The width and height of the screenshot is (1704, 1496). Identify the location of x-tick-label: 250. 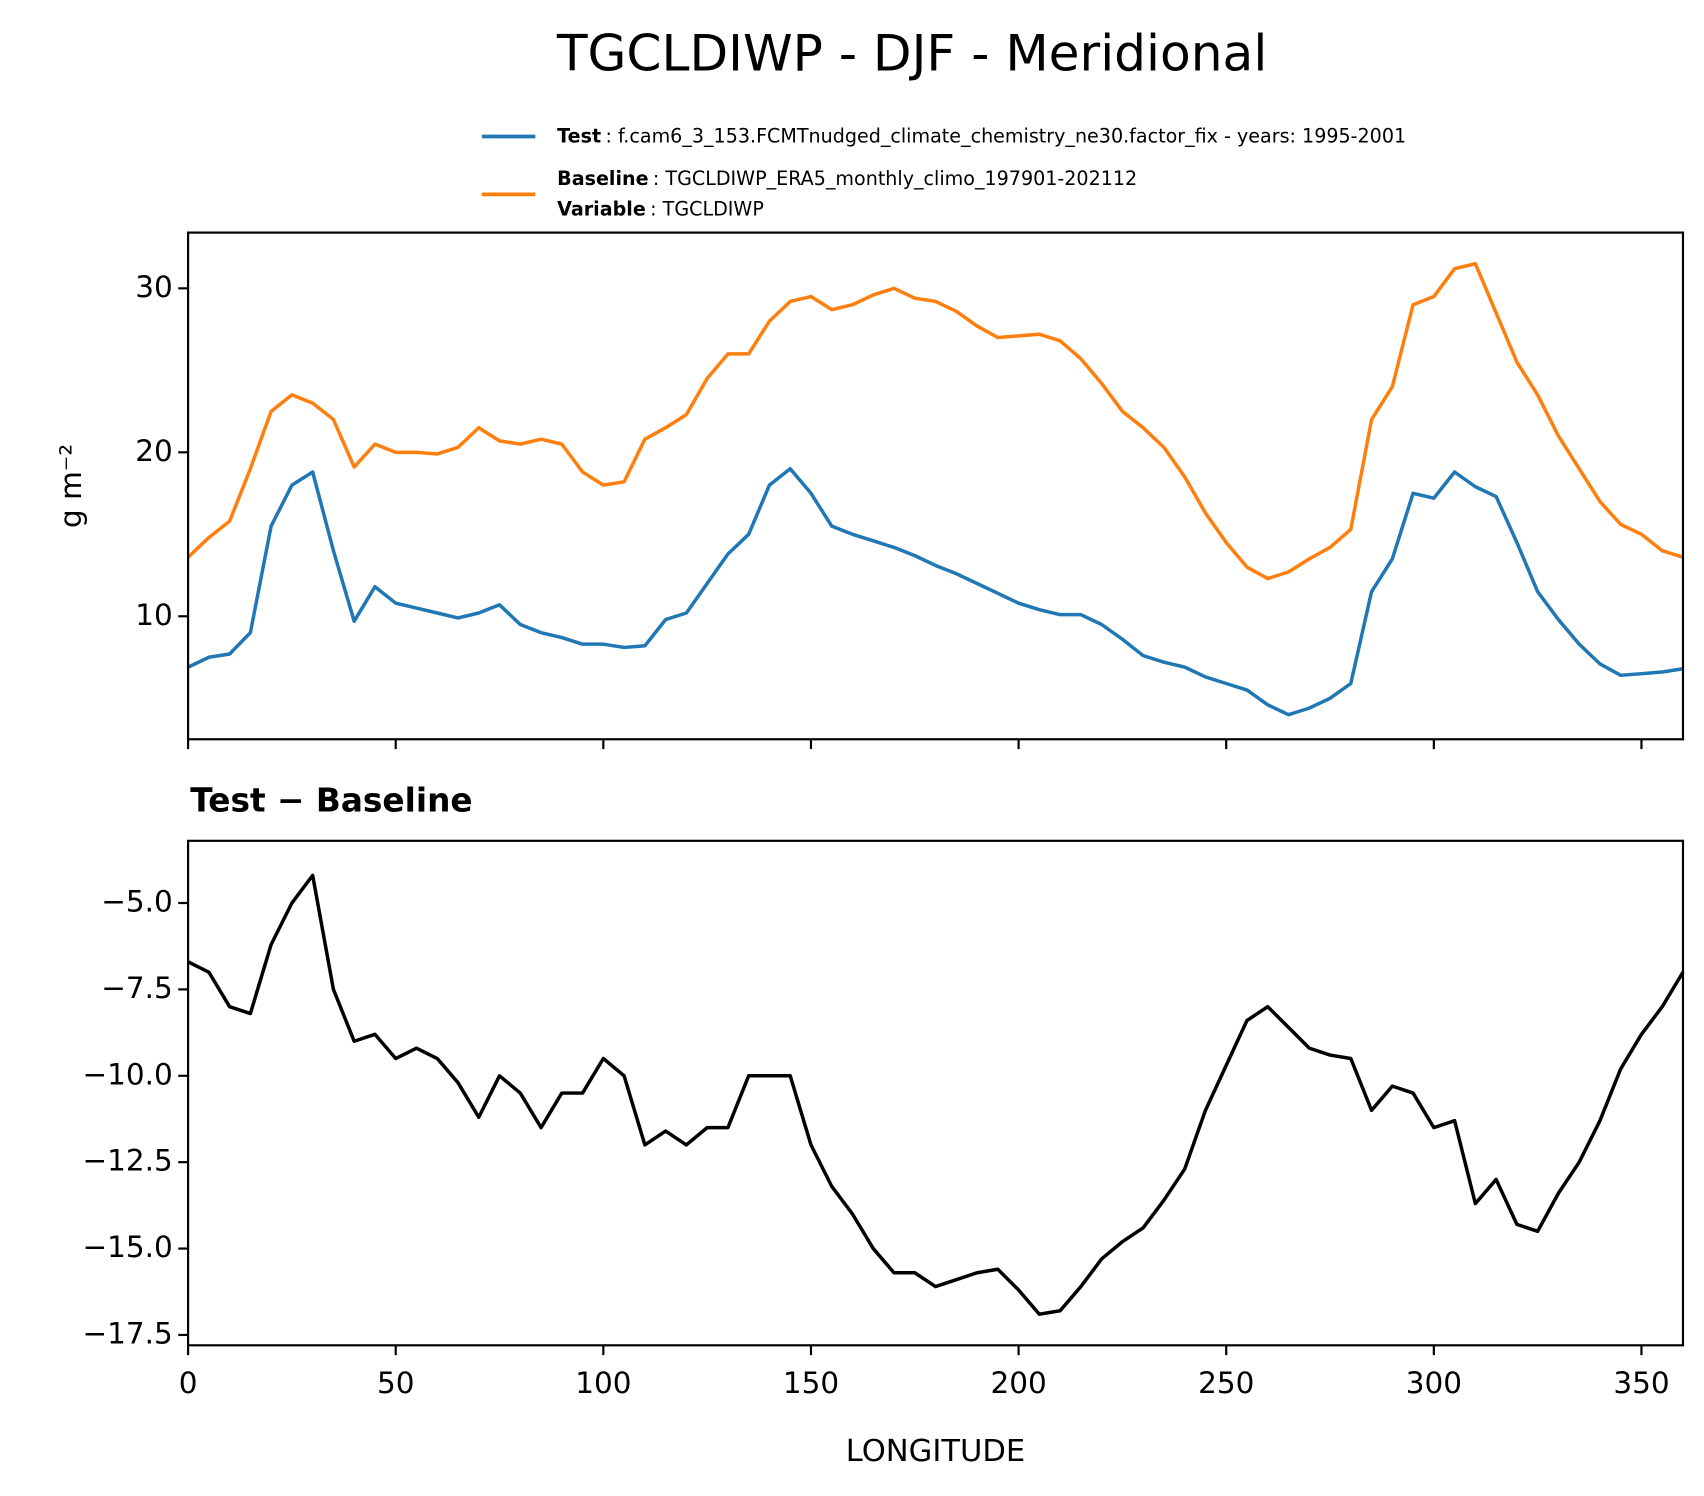
(1226, 1383).